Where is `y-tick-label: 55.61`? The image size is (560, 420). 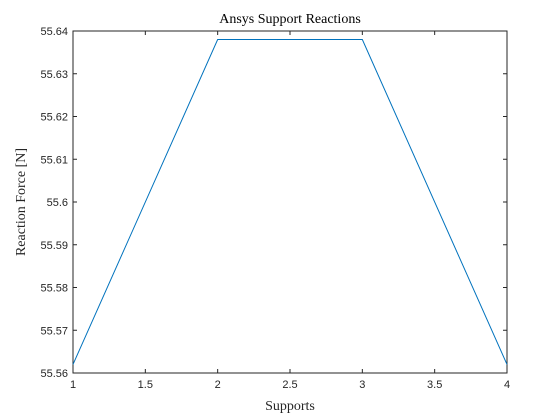 y-tick-label: 55.61 is located at coordinates (54, 160).